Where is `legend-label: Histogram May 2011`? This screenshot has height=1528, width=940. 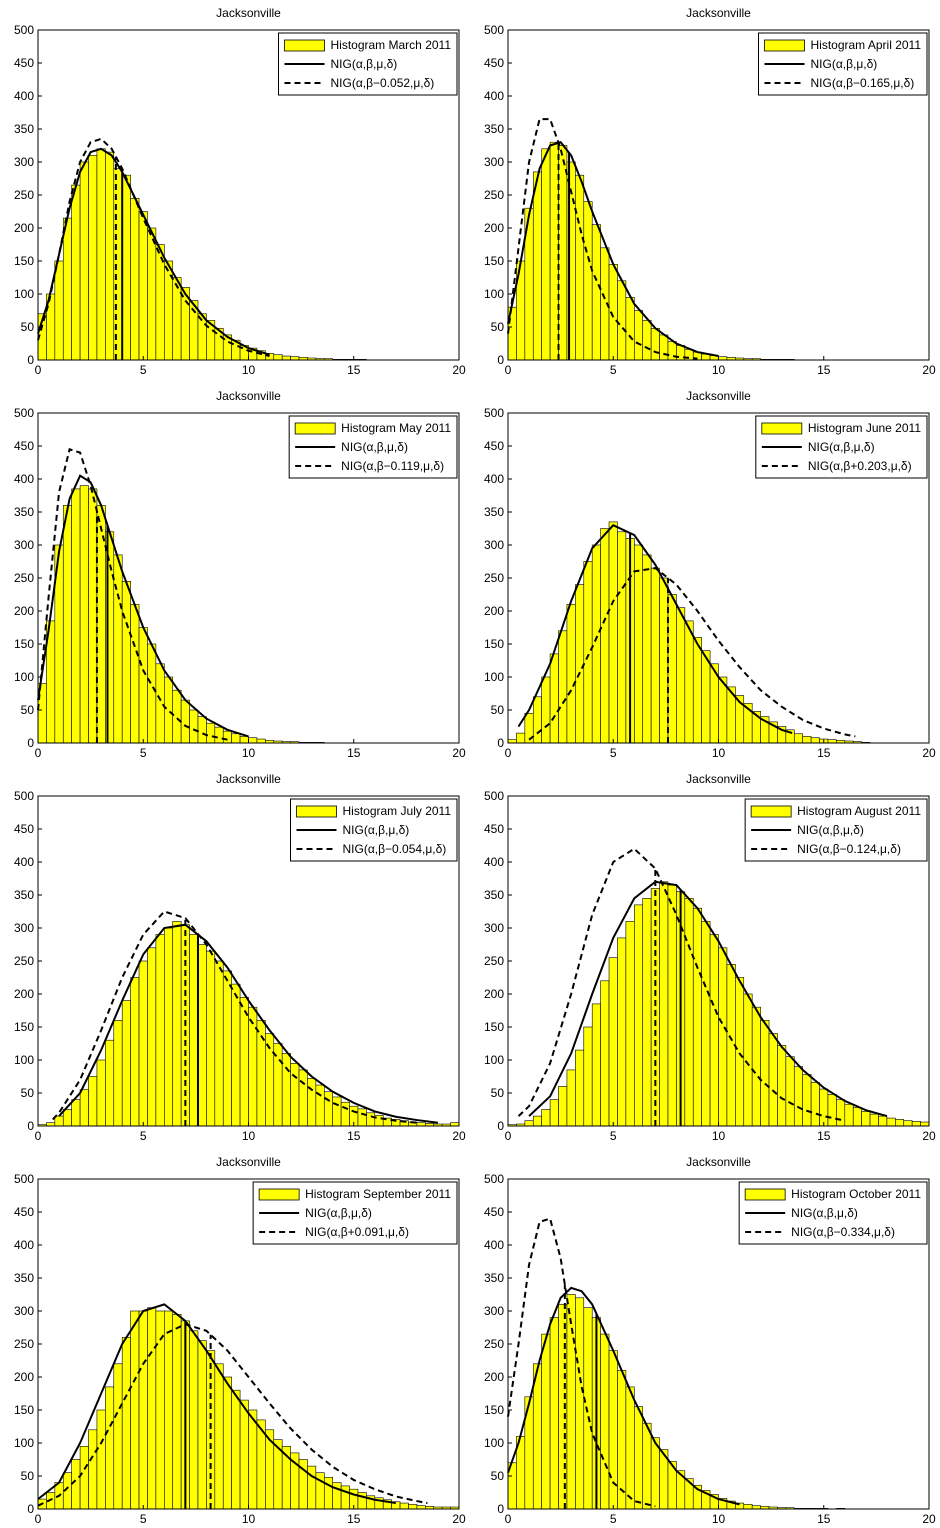
legend-label: Histogram May 2011 is located at coordinates (396, 428).